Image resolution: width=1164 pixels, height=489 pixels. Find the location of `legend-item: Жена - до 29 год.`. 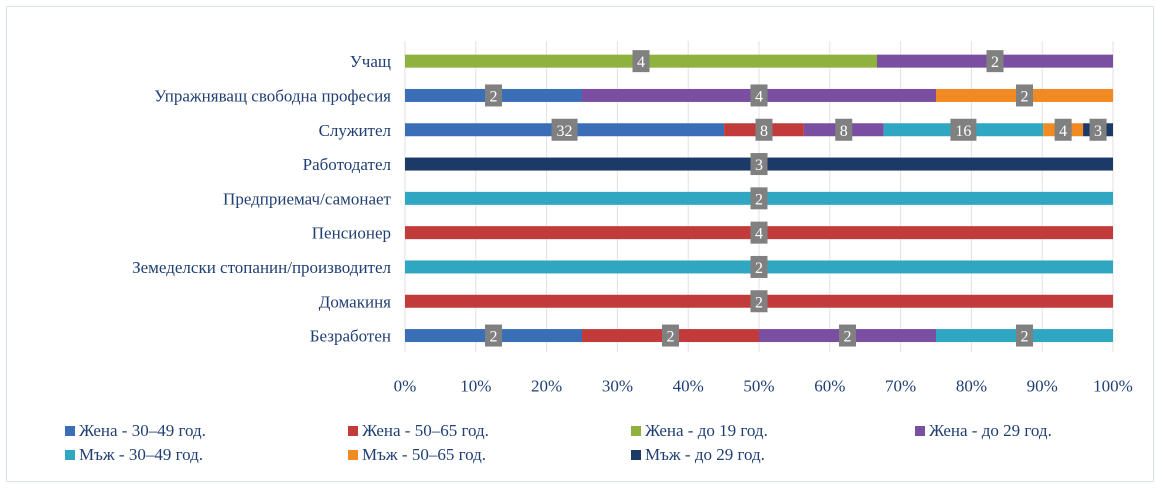

legend-item: Жена - до 29 год. is located at coordinates (983, 431).